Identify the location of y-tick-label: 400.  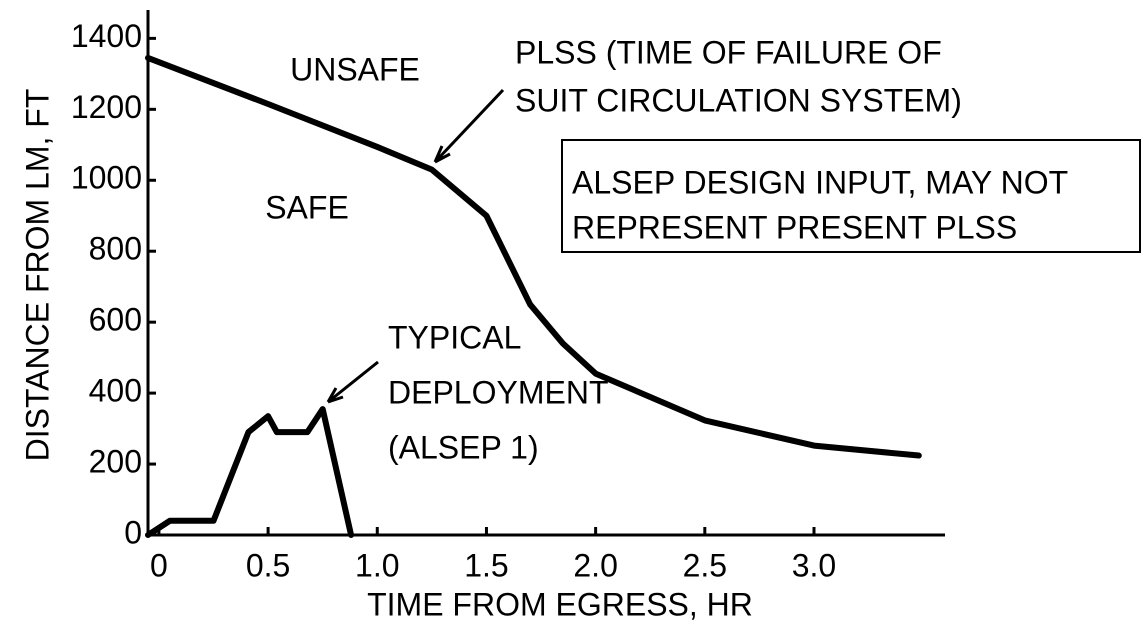
(115, 391).